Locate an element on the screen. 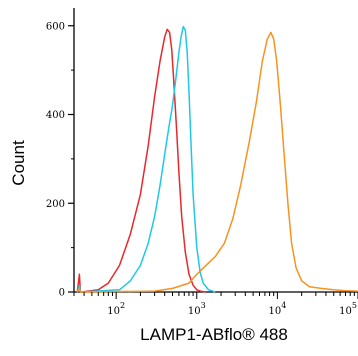  x-tick-label: 10⁵ is located at coordinates (348, 309).